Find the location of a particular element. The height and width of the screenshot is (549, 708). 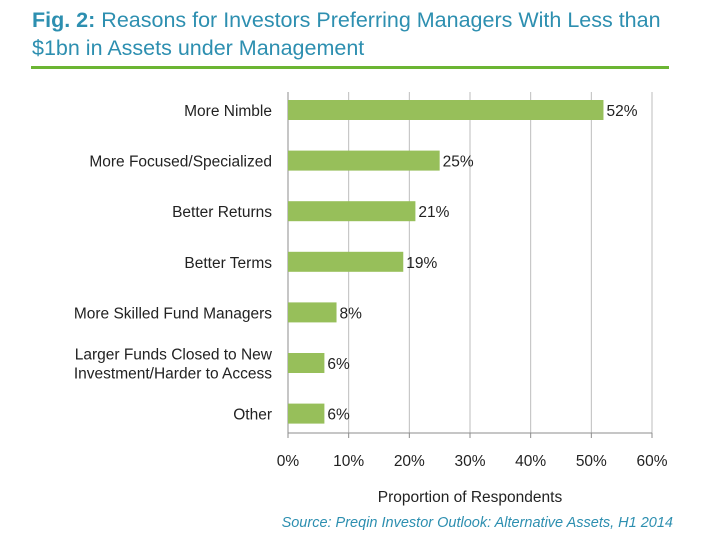

category-label: More Nimble is located at coordinates (228, 111).